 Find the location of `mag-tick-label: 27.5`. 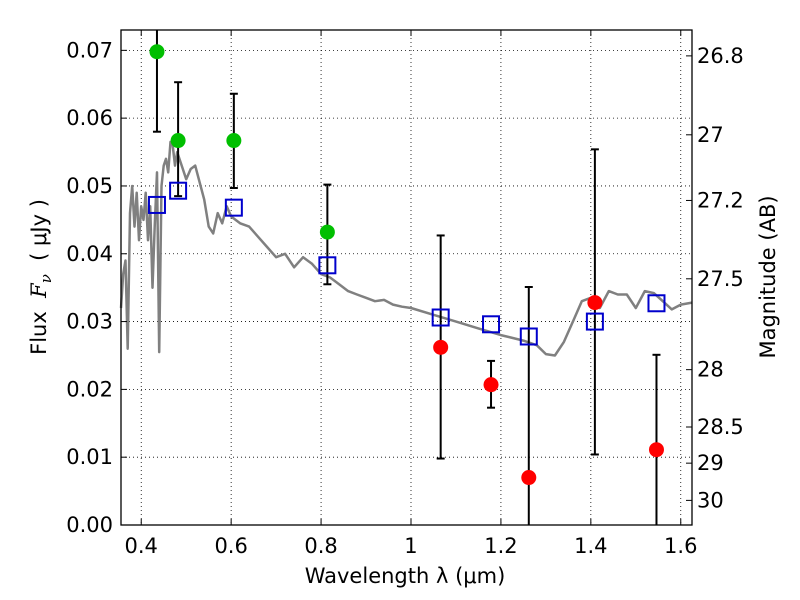

mag-tick-label: 27.5 is located at coordinates (720, 279).